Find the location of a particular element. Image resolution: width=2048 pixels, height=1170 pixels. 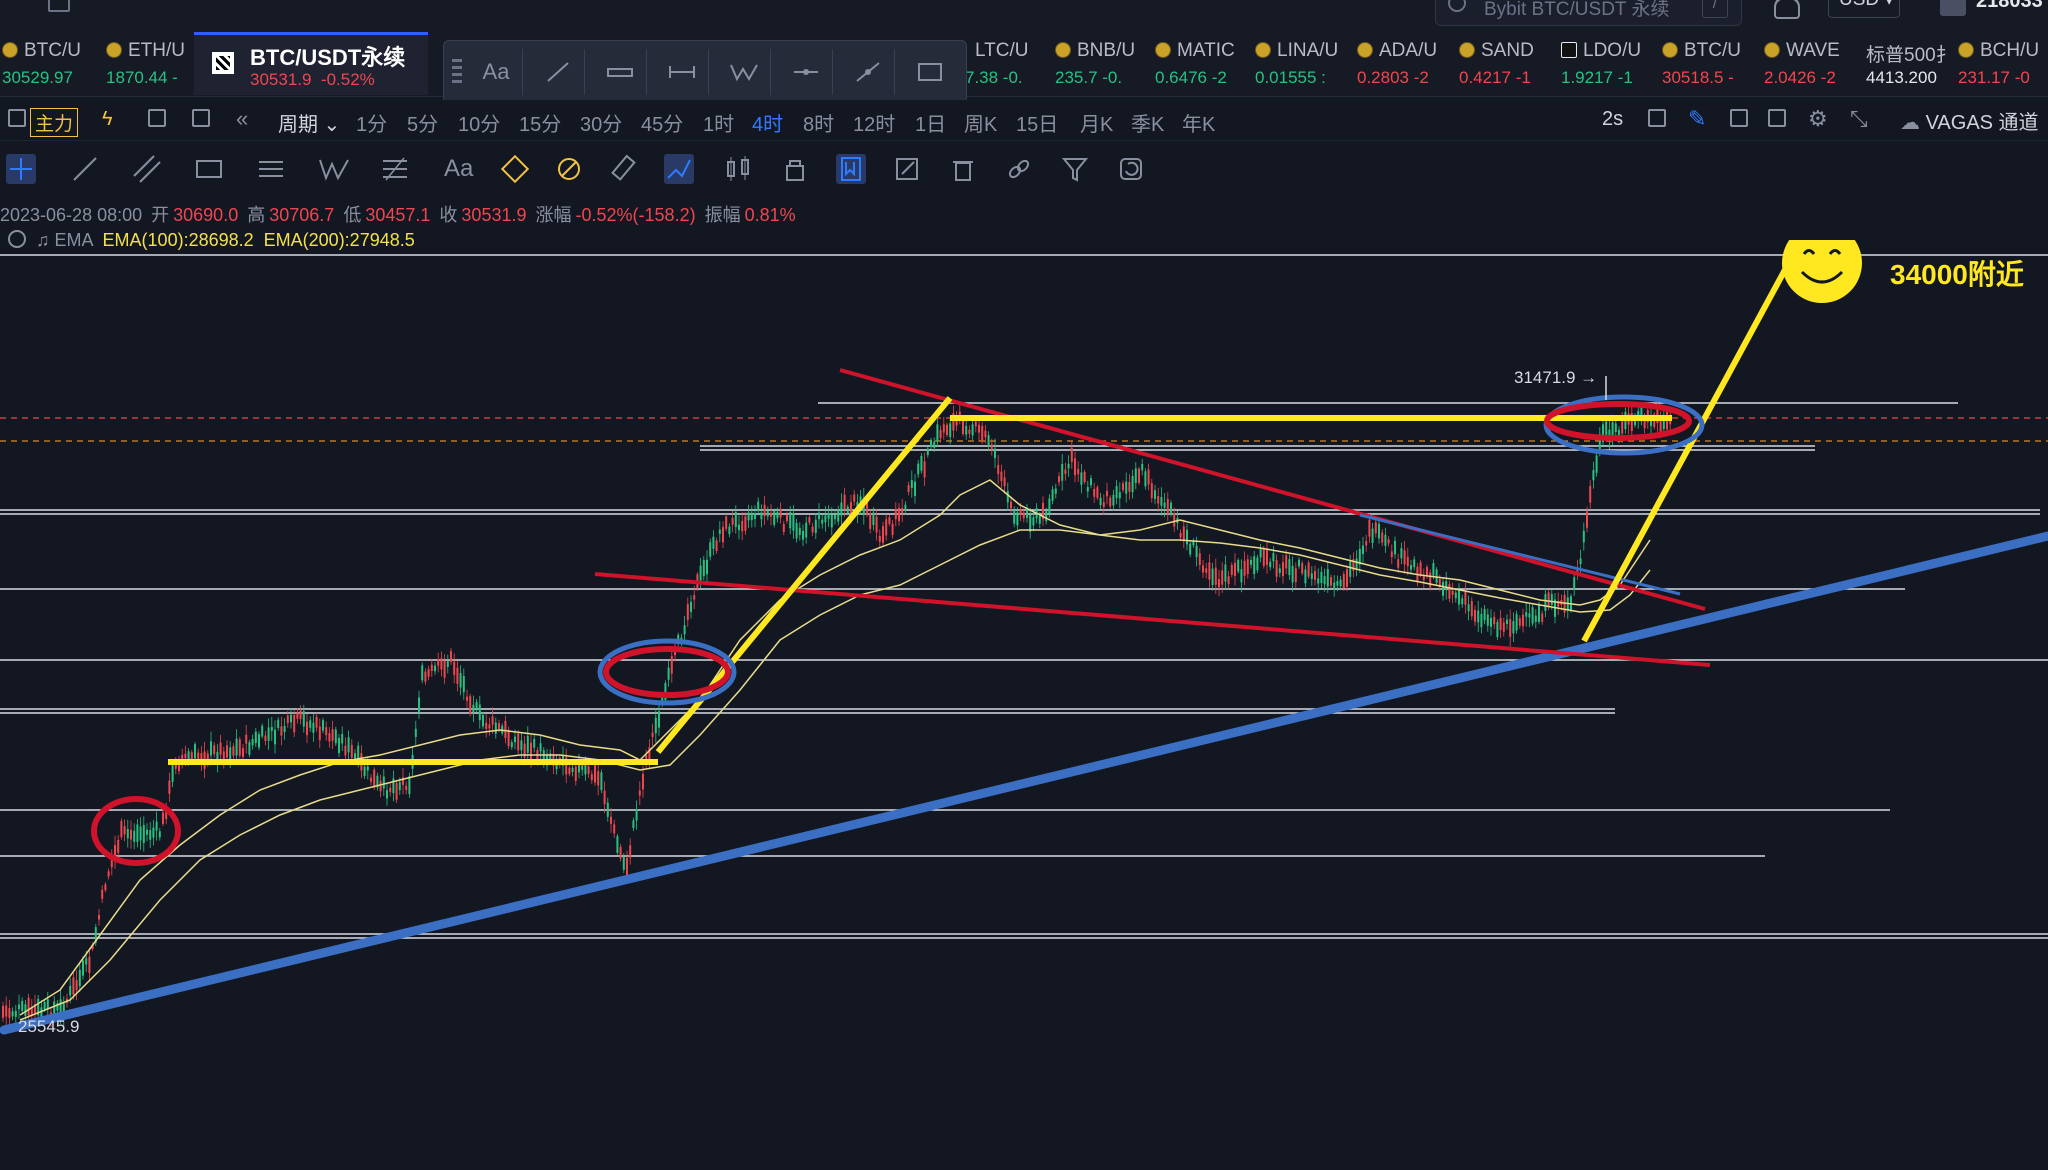

ohlc-date: 2023-06-28 08:00 is located at coordinates (71, 215).